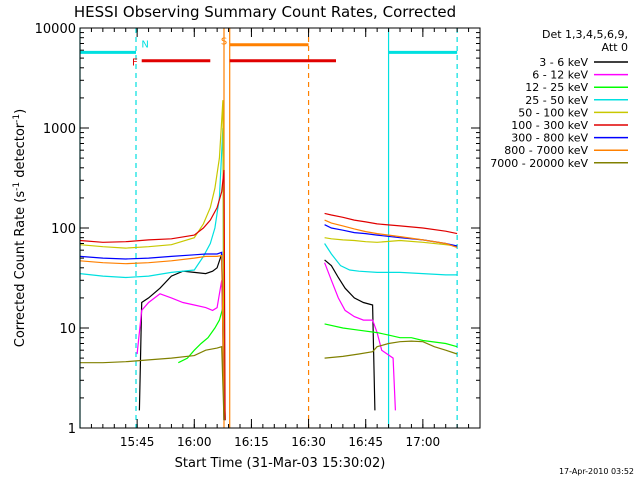 This screenshot has height=480, width=640. I want to click on y-tick-label: 1, so click(72, 429).